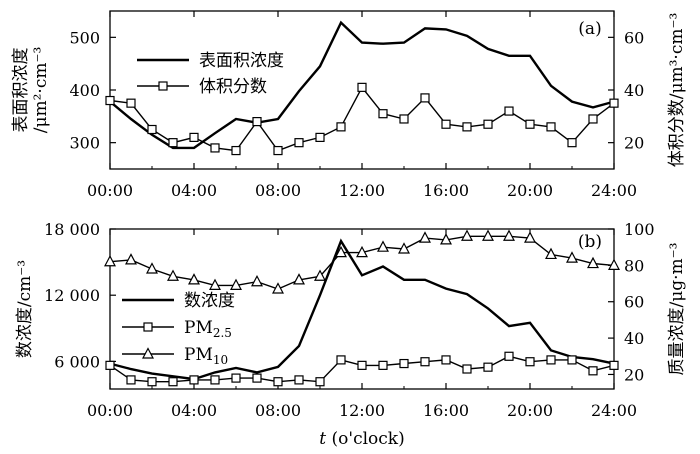 The width and height of the screenshot is (700, 454). I want to click on right-axis-title: 质量浓度/μg·m⁻³, so click(677, 309).